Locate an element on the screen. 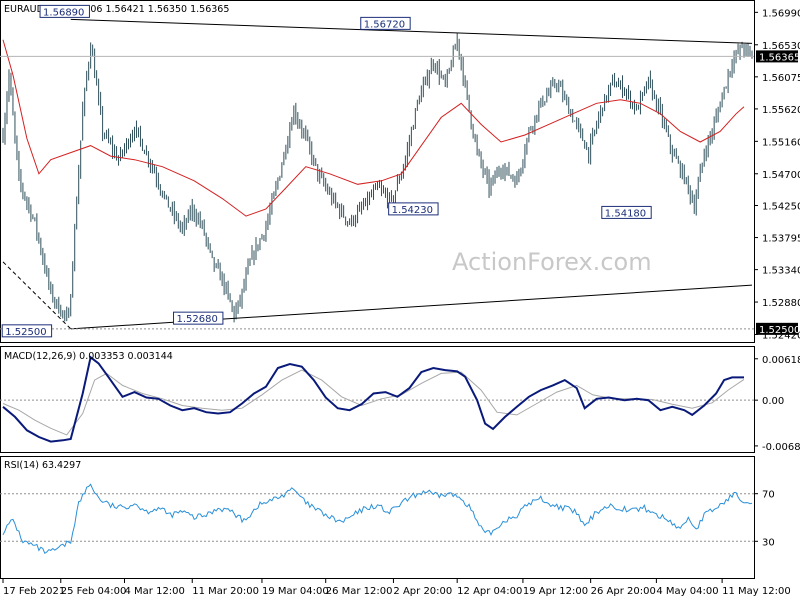  annotation-label: 1.54230 is located at coordinates (412, 210).